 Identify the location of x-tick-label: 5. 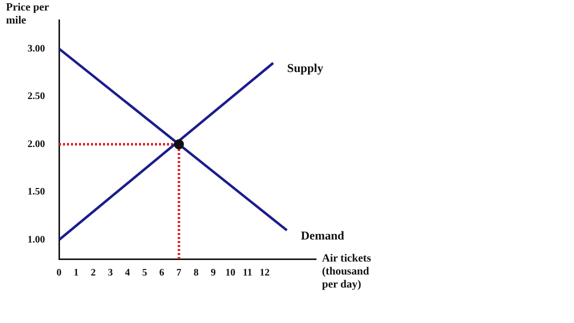
(145, 273).